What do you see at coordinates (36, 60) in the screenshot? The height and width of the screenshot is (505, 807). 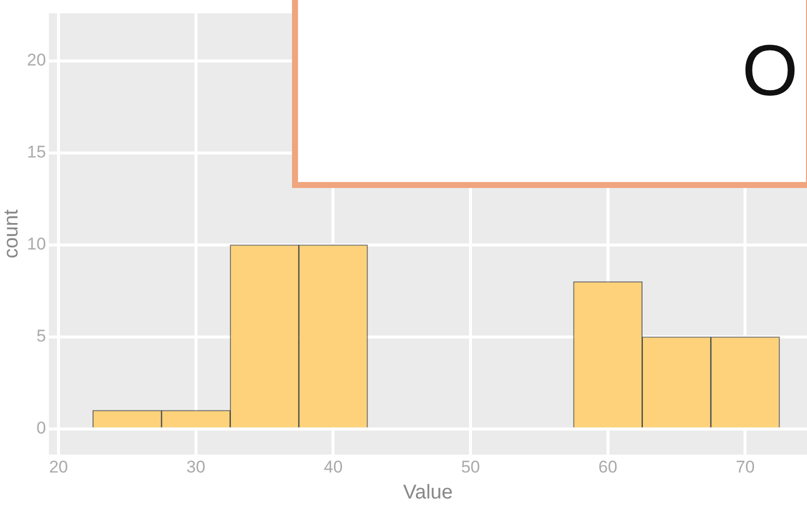 I see `y-tick-label: 20` at bounding box center [36, 60].